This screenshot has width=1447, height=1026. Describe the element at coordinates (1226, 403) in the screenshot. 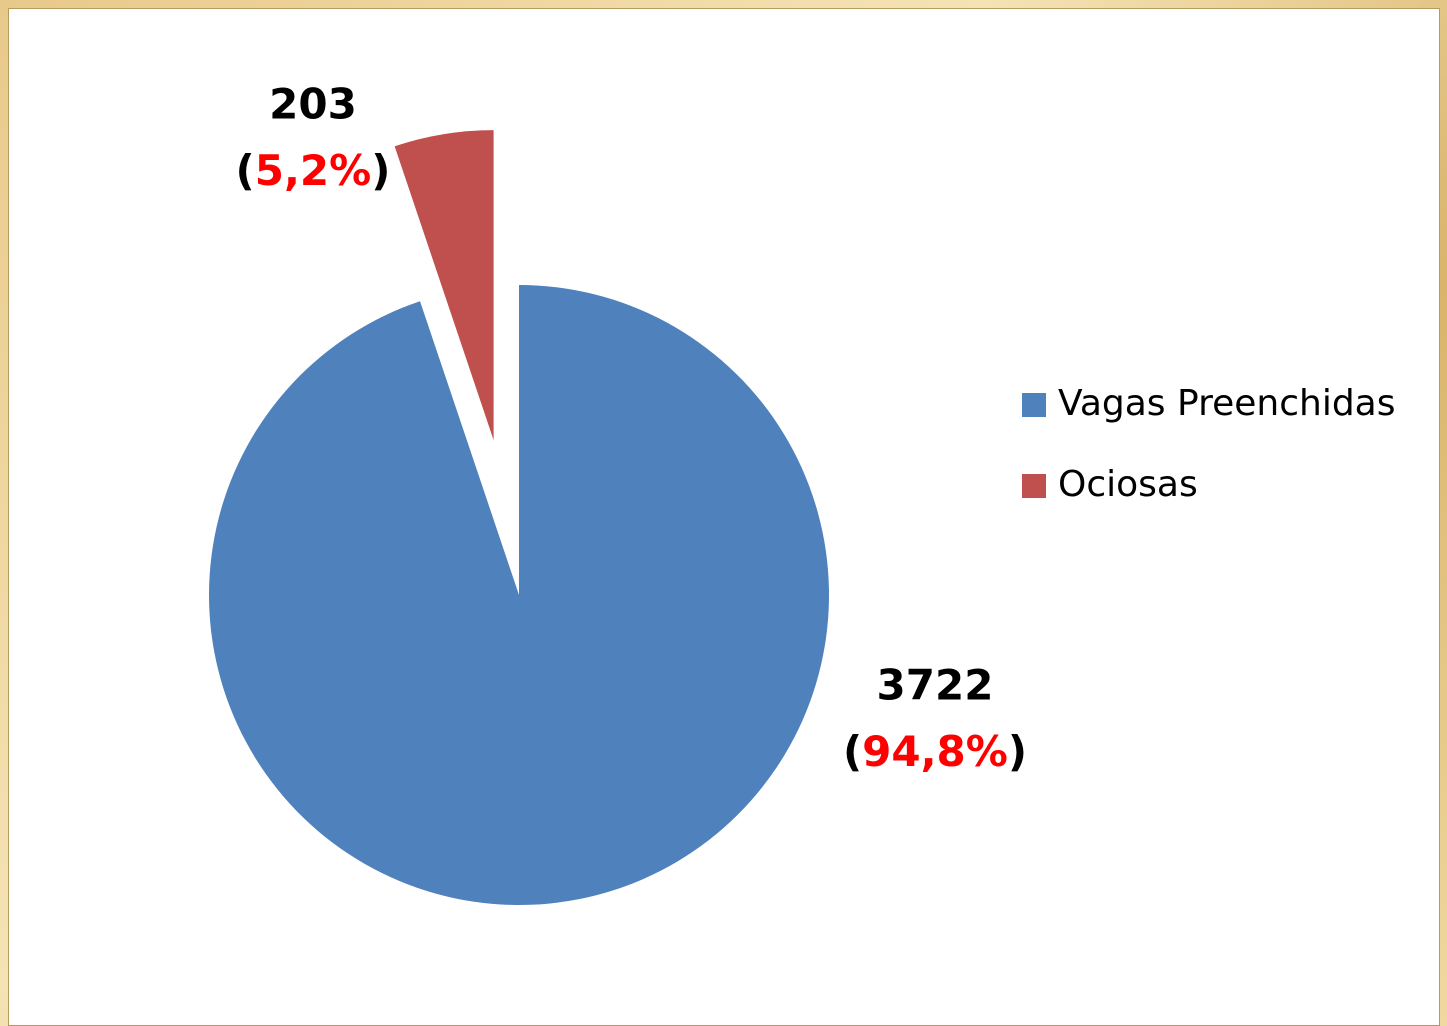

I see `legend-label: Vagas Preenchidas` at that location.